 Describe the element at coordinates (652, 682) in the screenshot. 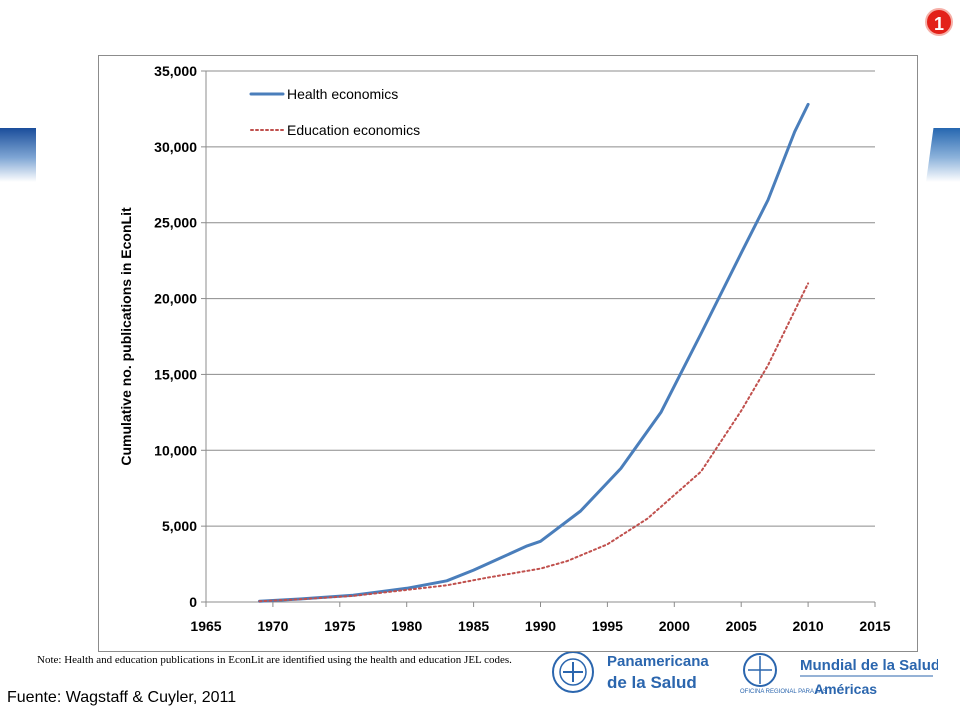

I see `paho-logo-text-2: de la Salud` at that location.